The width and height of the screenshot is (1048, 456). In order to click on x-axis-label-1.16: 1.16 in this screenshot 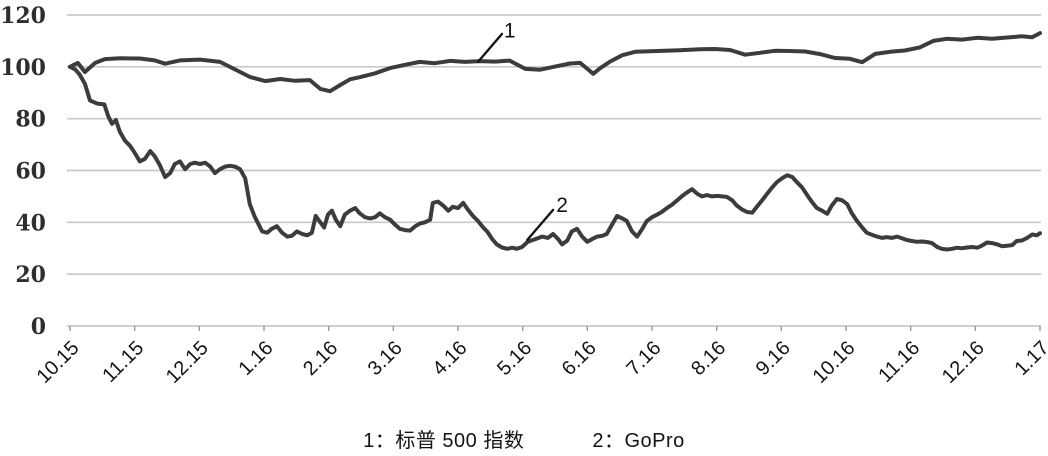, I will do `click(255, 358)`.